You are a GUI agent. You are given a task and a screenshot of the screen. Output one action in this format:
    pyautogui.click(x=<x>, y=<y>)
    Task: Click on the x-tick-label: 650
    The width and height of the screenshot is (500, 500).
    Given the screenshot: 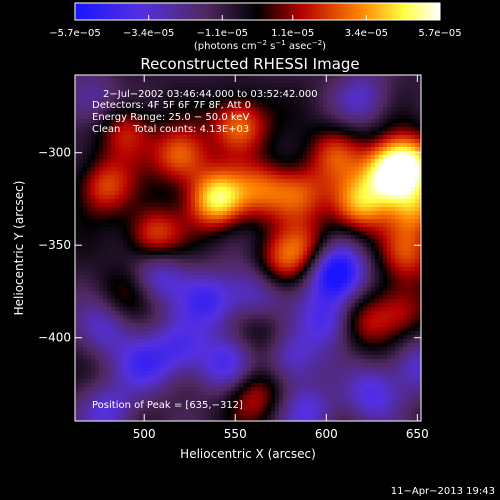 What is the action you would take?
    pyautogui.click(x=417, y=434)
    